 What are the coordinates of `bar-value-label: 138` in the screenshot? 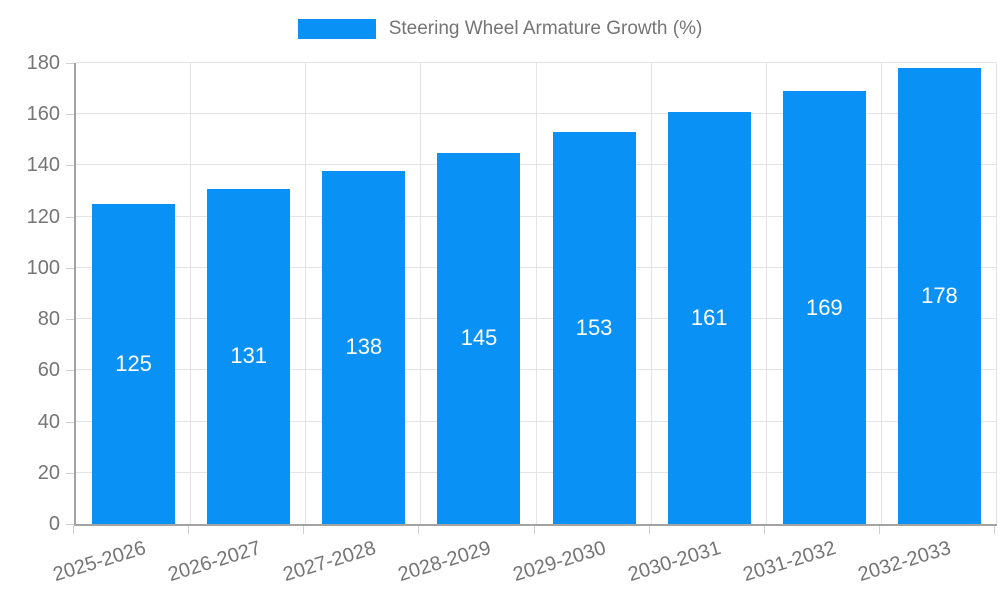 It's located at (364, 347).